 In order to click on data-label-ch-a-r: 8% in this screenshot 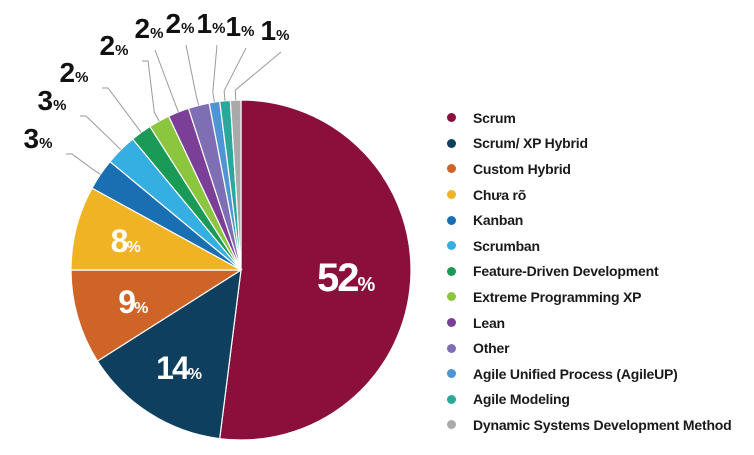, I will do `click(126, 241)`.